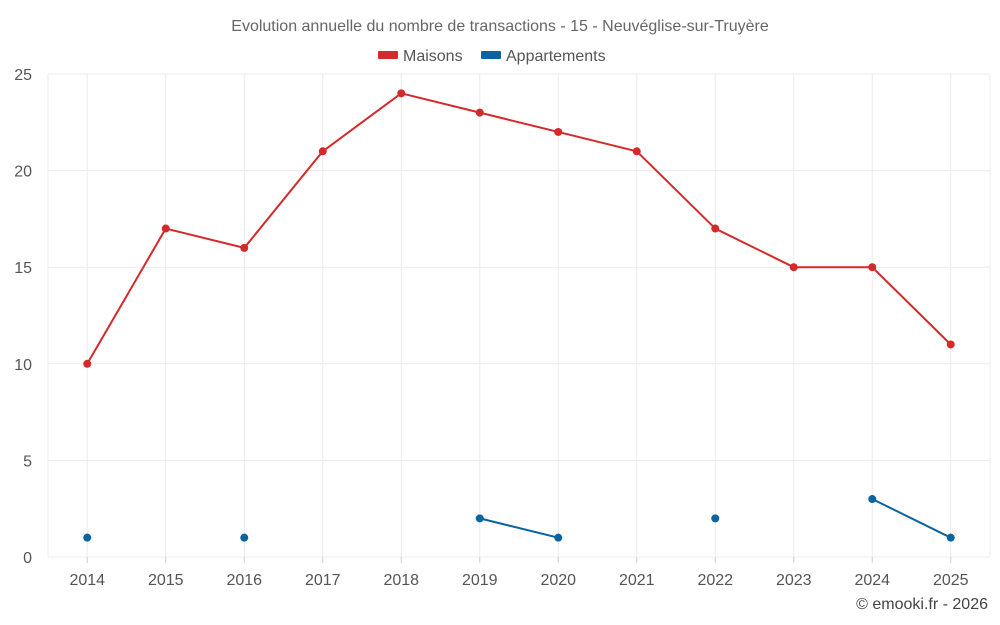 This screenshot has width=1000, height=625. Describe the element at coordinates (433, 56) in the screenshot. I see `legend-label-maisons: Maisons` at that location.